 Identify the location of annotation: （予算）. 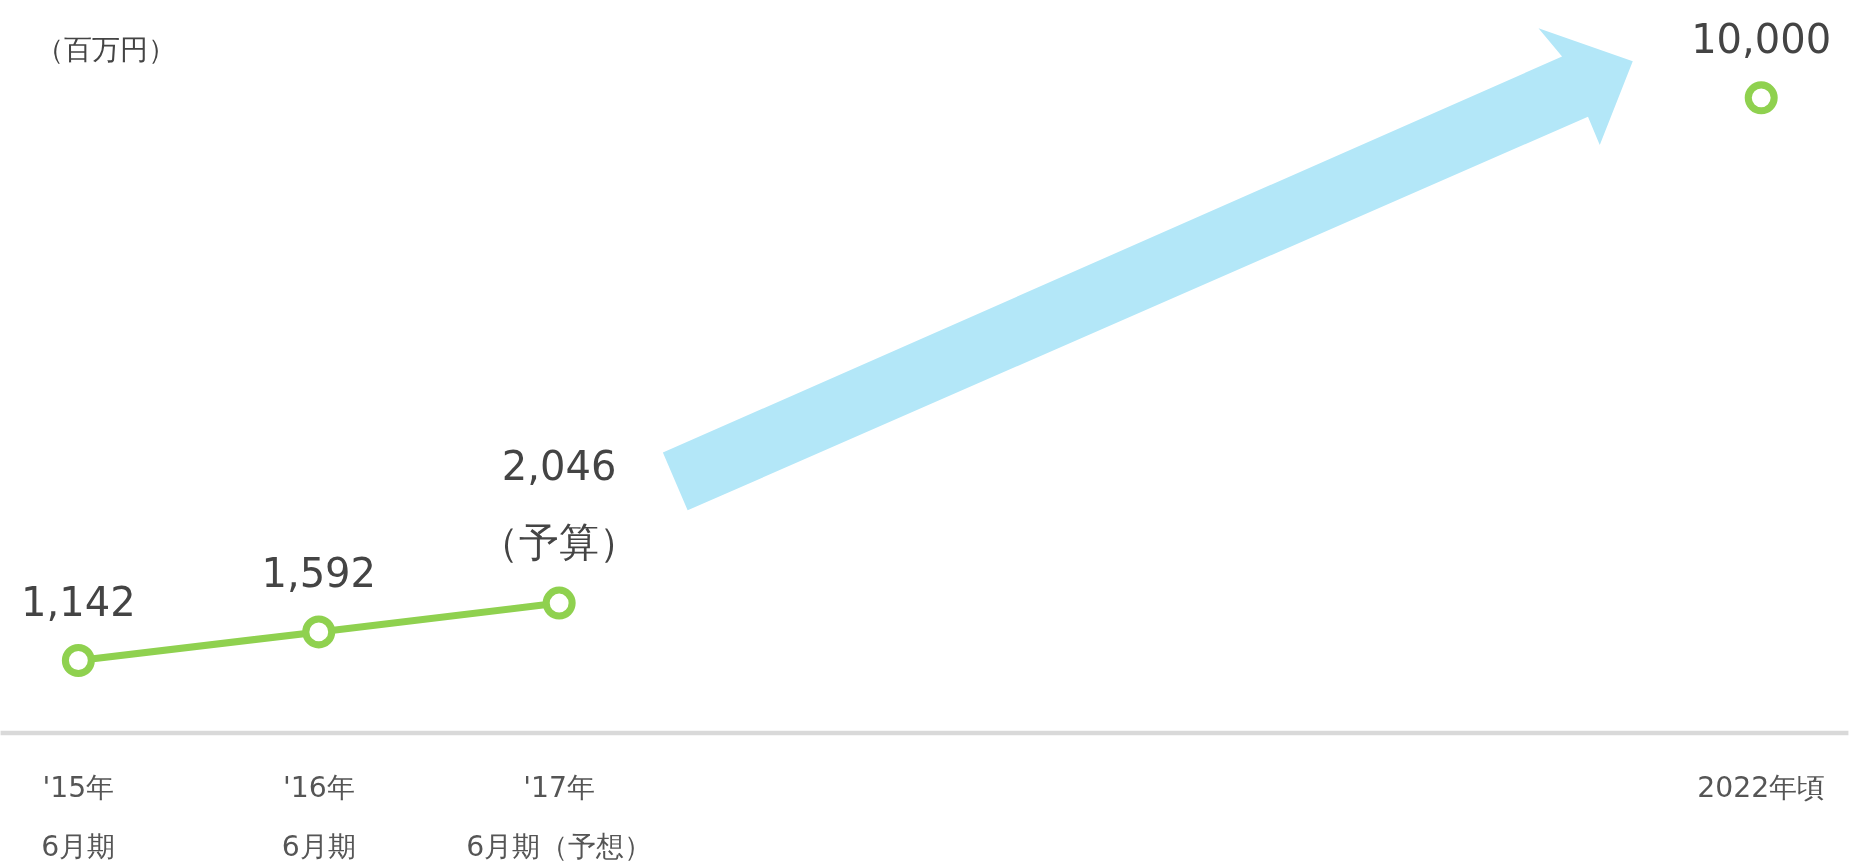
(559, 541).